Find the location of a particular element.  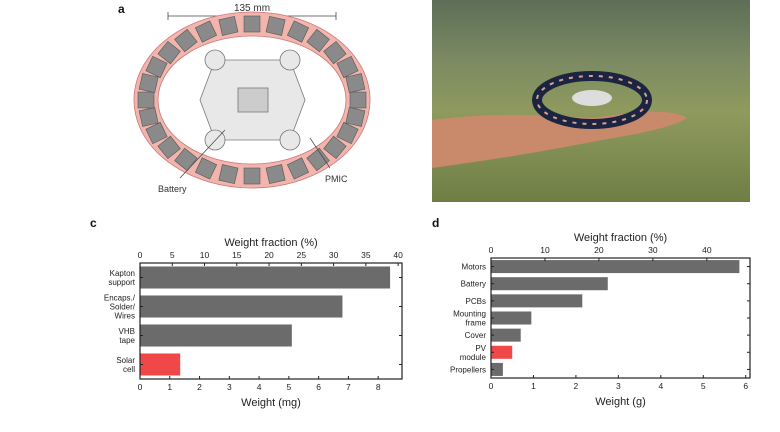

category-label: PV module is located at coordinates (473, 353).